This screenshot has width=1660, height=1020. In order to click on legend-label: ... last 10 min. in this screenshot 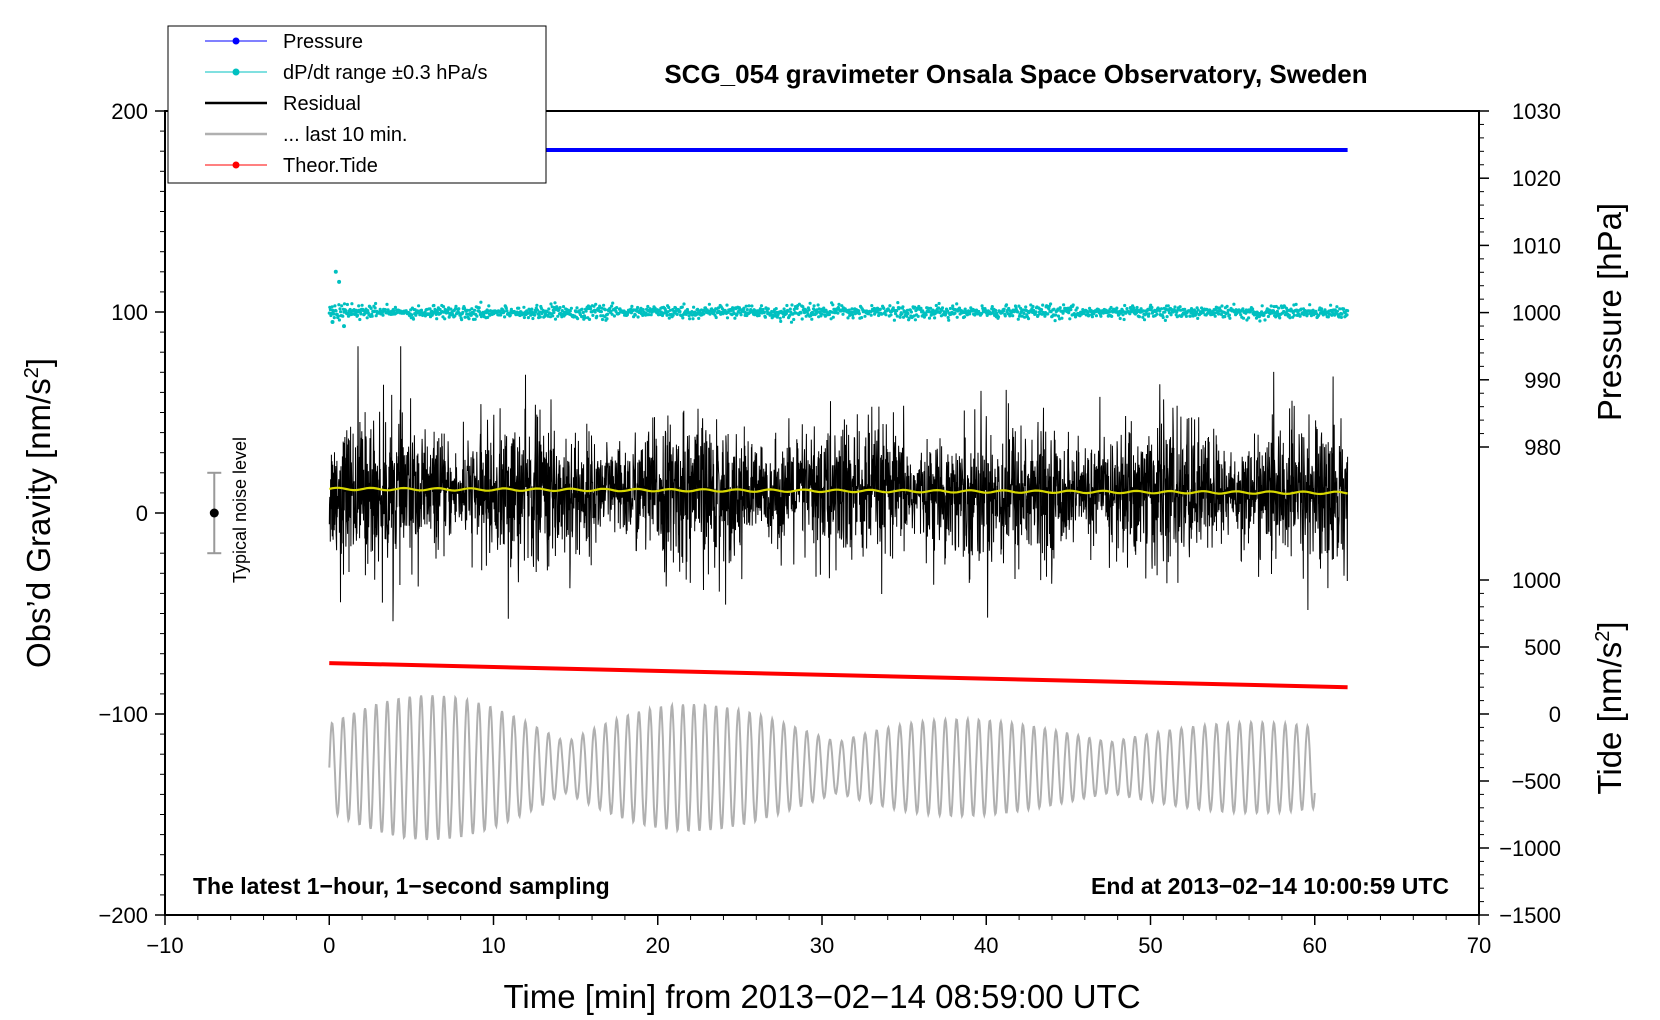, I will do `click(345, 135)`.